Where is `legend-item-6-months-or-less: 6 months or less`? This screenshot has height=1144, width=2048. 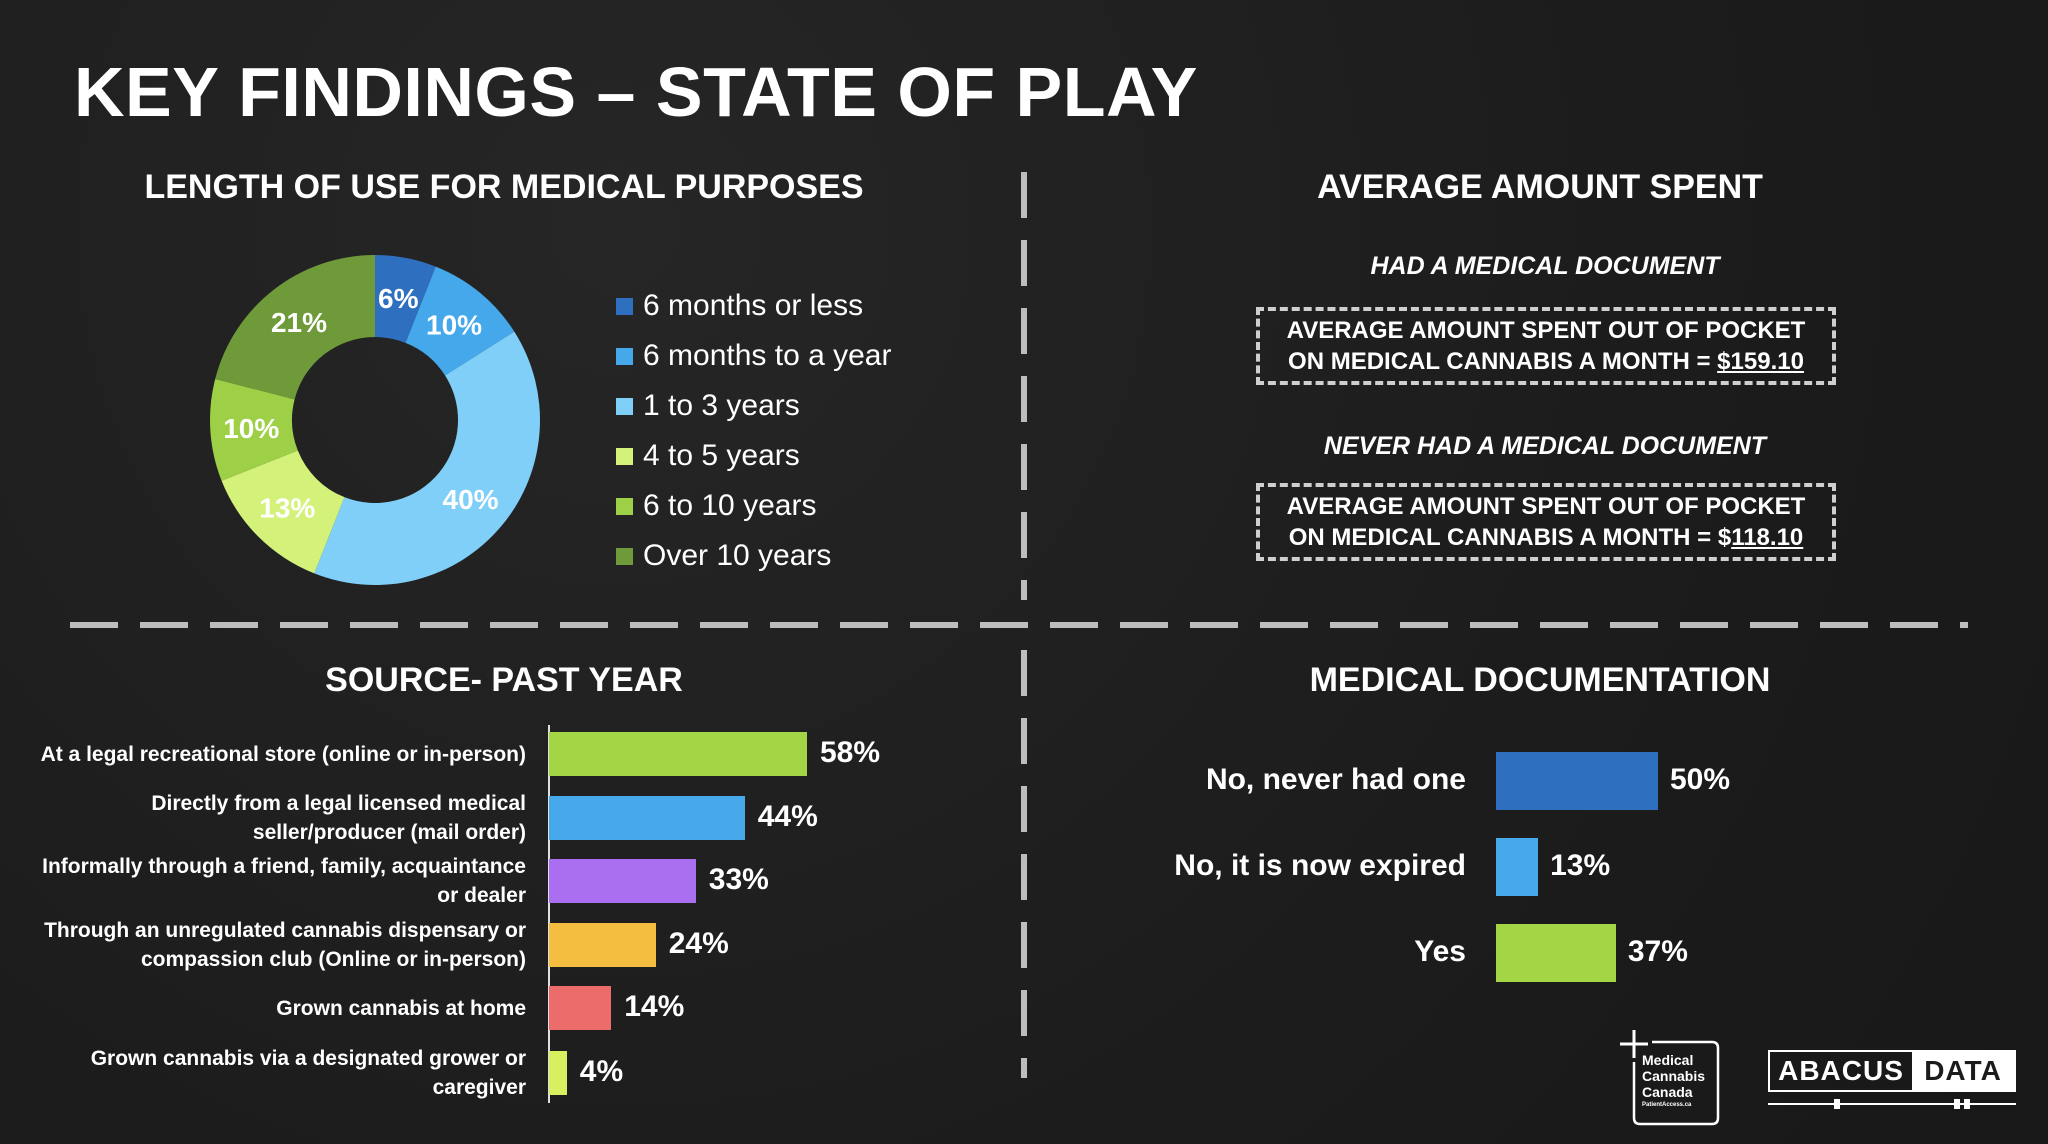 legend-item-6-months-or-less: 6 months or less is located at coordinates (753, 306).